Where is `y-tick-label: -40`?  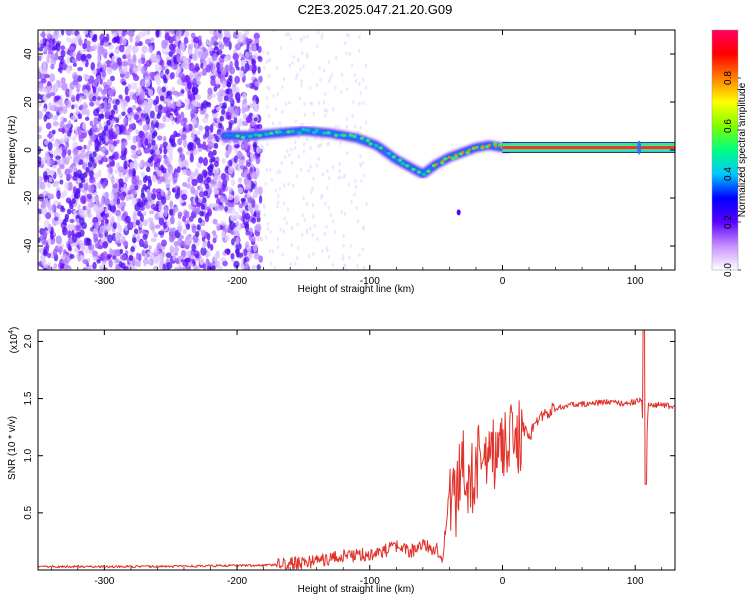 y-tick-label: -40 is located at coordinates (28, 245).